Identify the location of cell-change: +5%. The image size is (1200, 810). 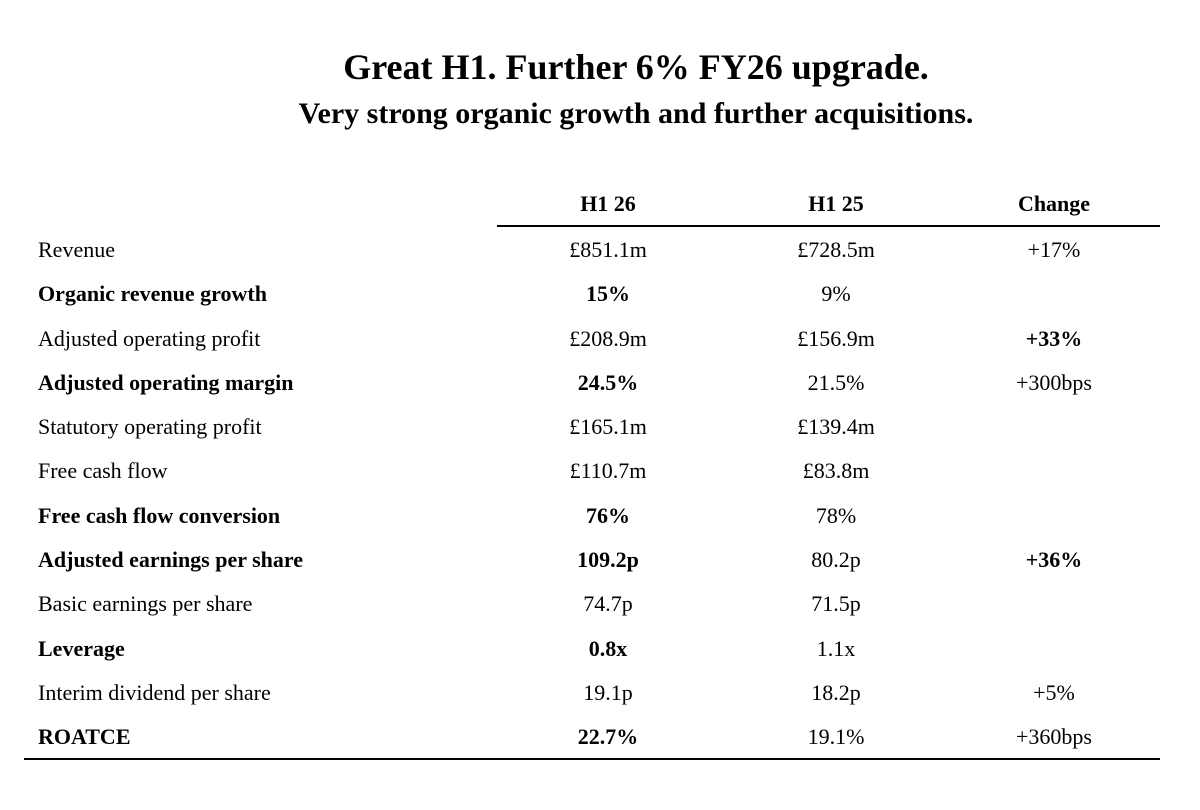
(1054, 692).